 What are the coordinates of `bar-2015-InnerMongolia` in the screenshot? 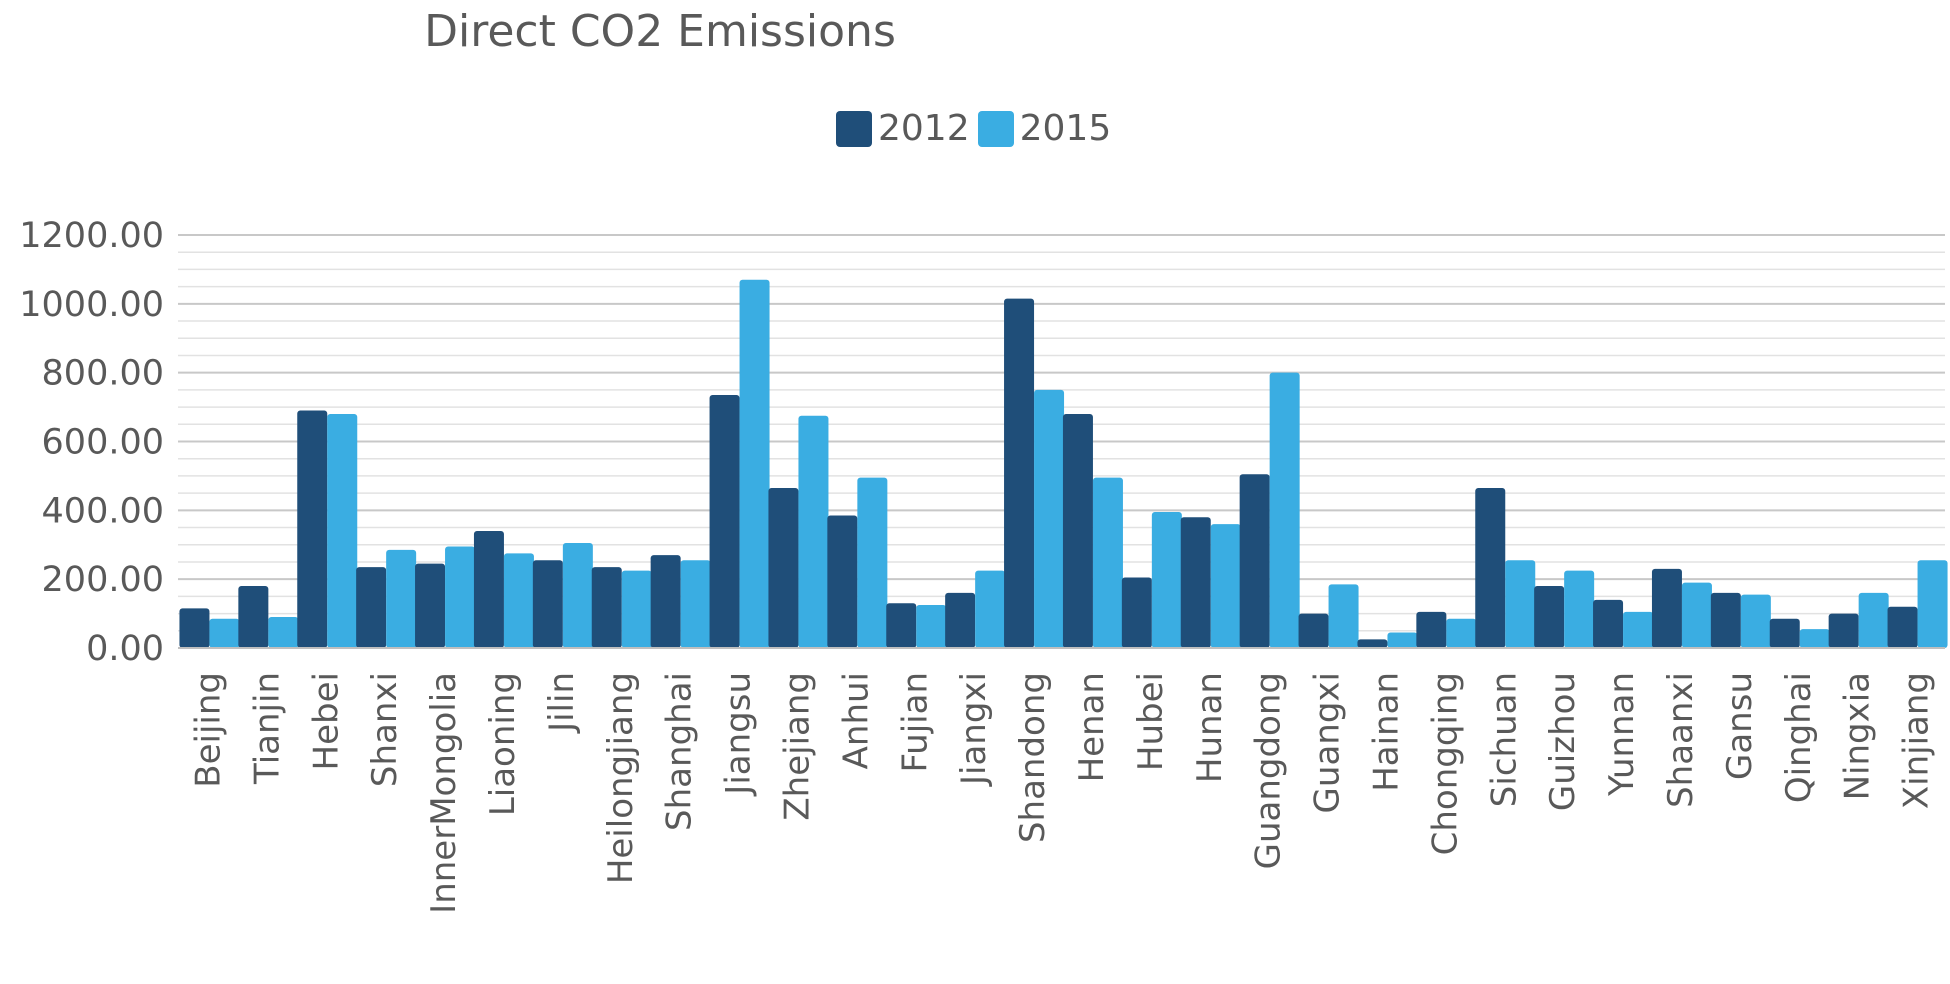 It's located at (460, 597).